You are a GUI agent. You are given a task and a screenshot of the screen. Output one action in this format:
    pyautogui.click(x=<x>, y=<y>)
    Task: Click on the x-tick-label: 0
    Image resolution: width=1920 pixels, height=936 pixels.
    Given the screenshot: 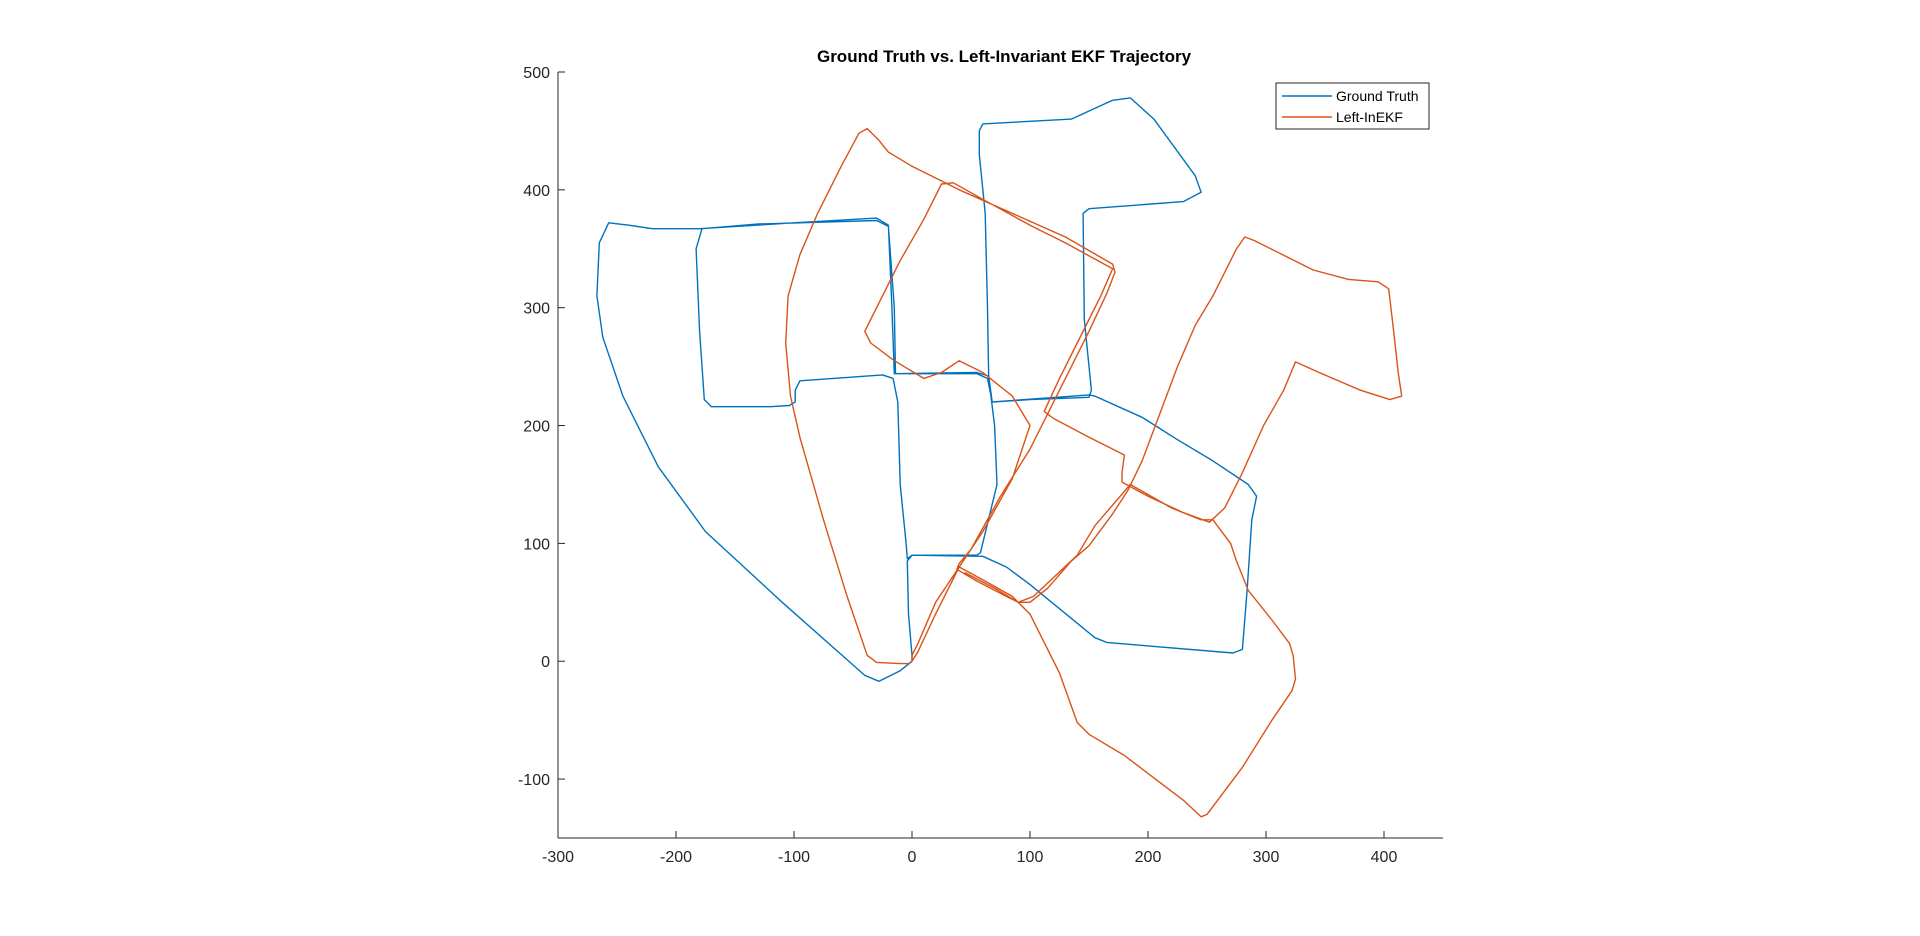 What is the action you would take?
    pyautogui.click(x=912, y=857)
    